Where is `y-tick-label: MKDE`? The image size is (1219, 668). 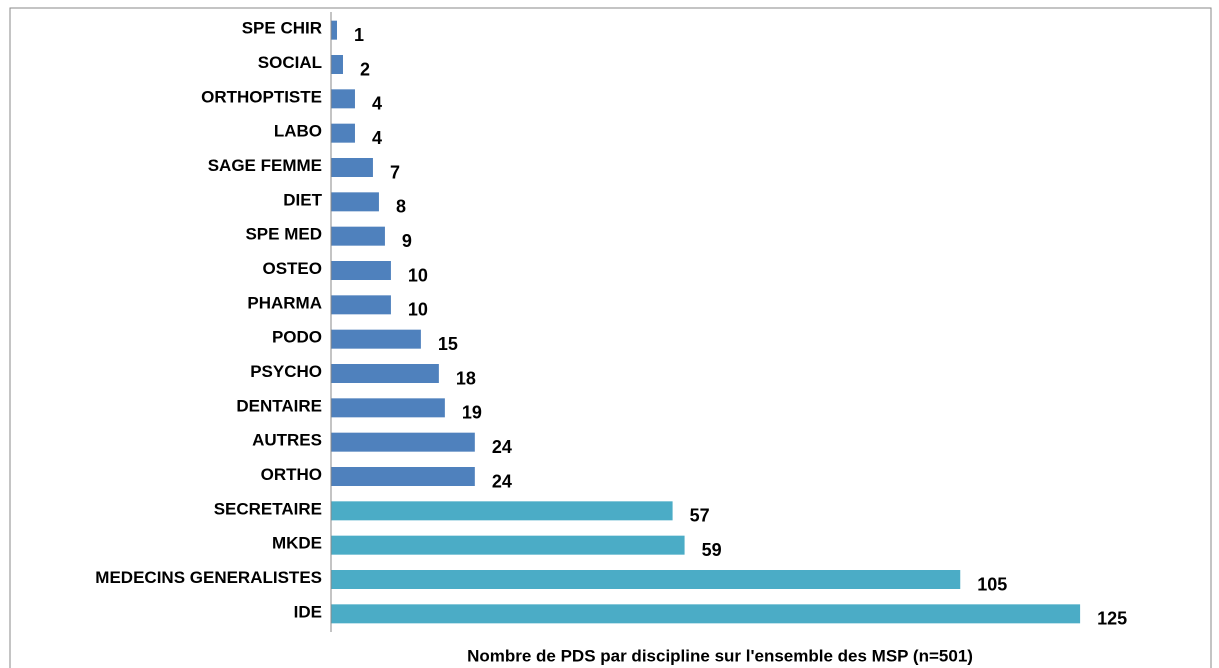
y-tick-label: MKDE is located at coordinates (297, 543).